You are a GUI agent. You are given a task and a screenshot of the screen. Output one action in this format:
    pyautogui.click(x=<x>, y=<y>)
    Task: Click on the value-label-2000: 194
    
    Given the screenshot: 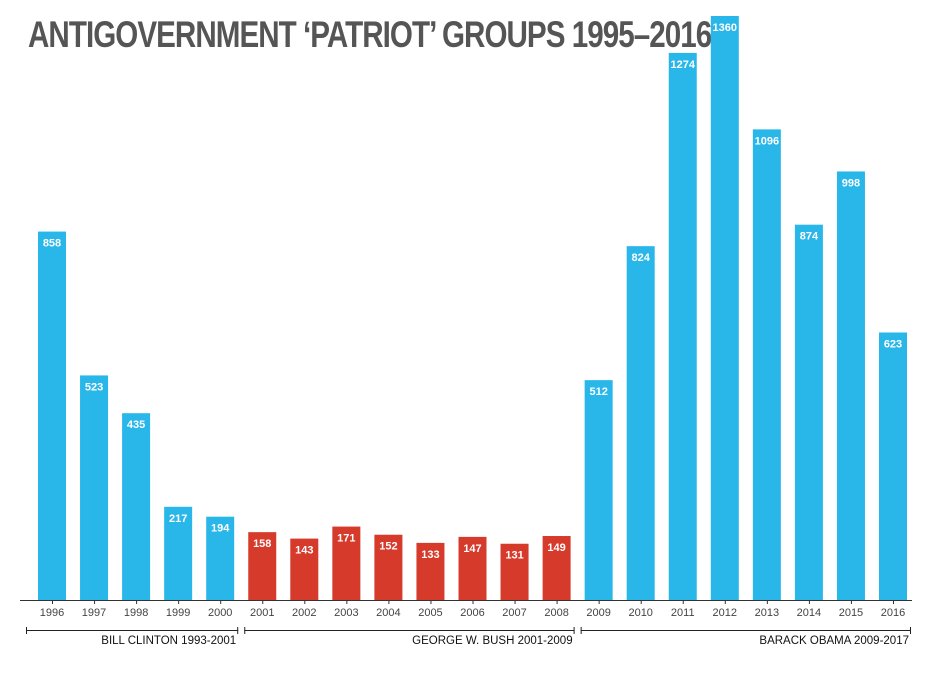 What is the action you would take?
    pyautogui.click(x=220, y=529)
    